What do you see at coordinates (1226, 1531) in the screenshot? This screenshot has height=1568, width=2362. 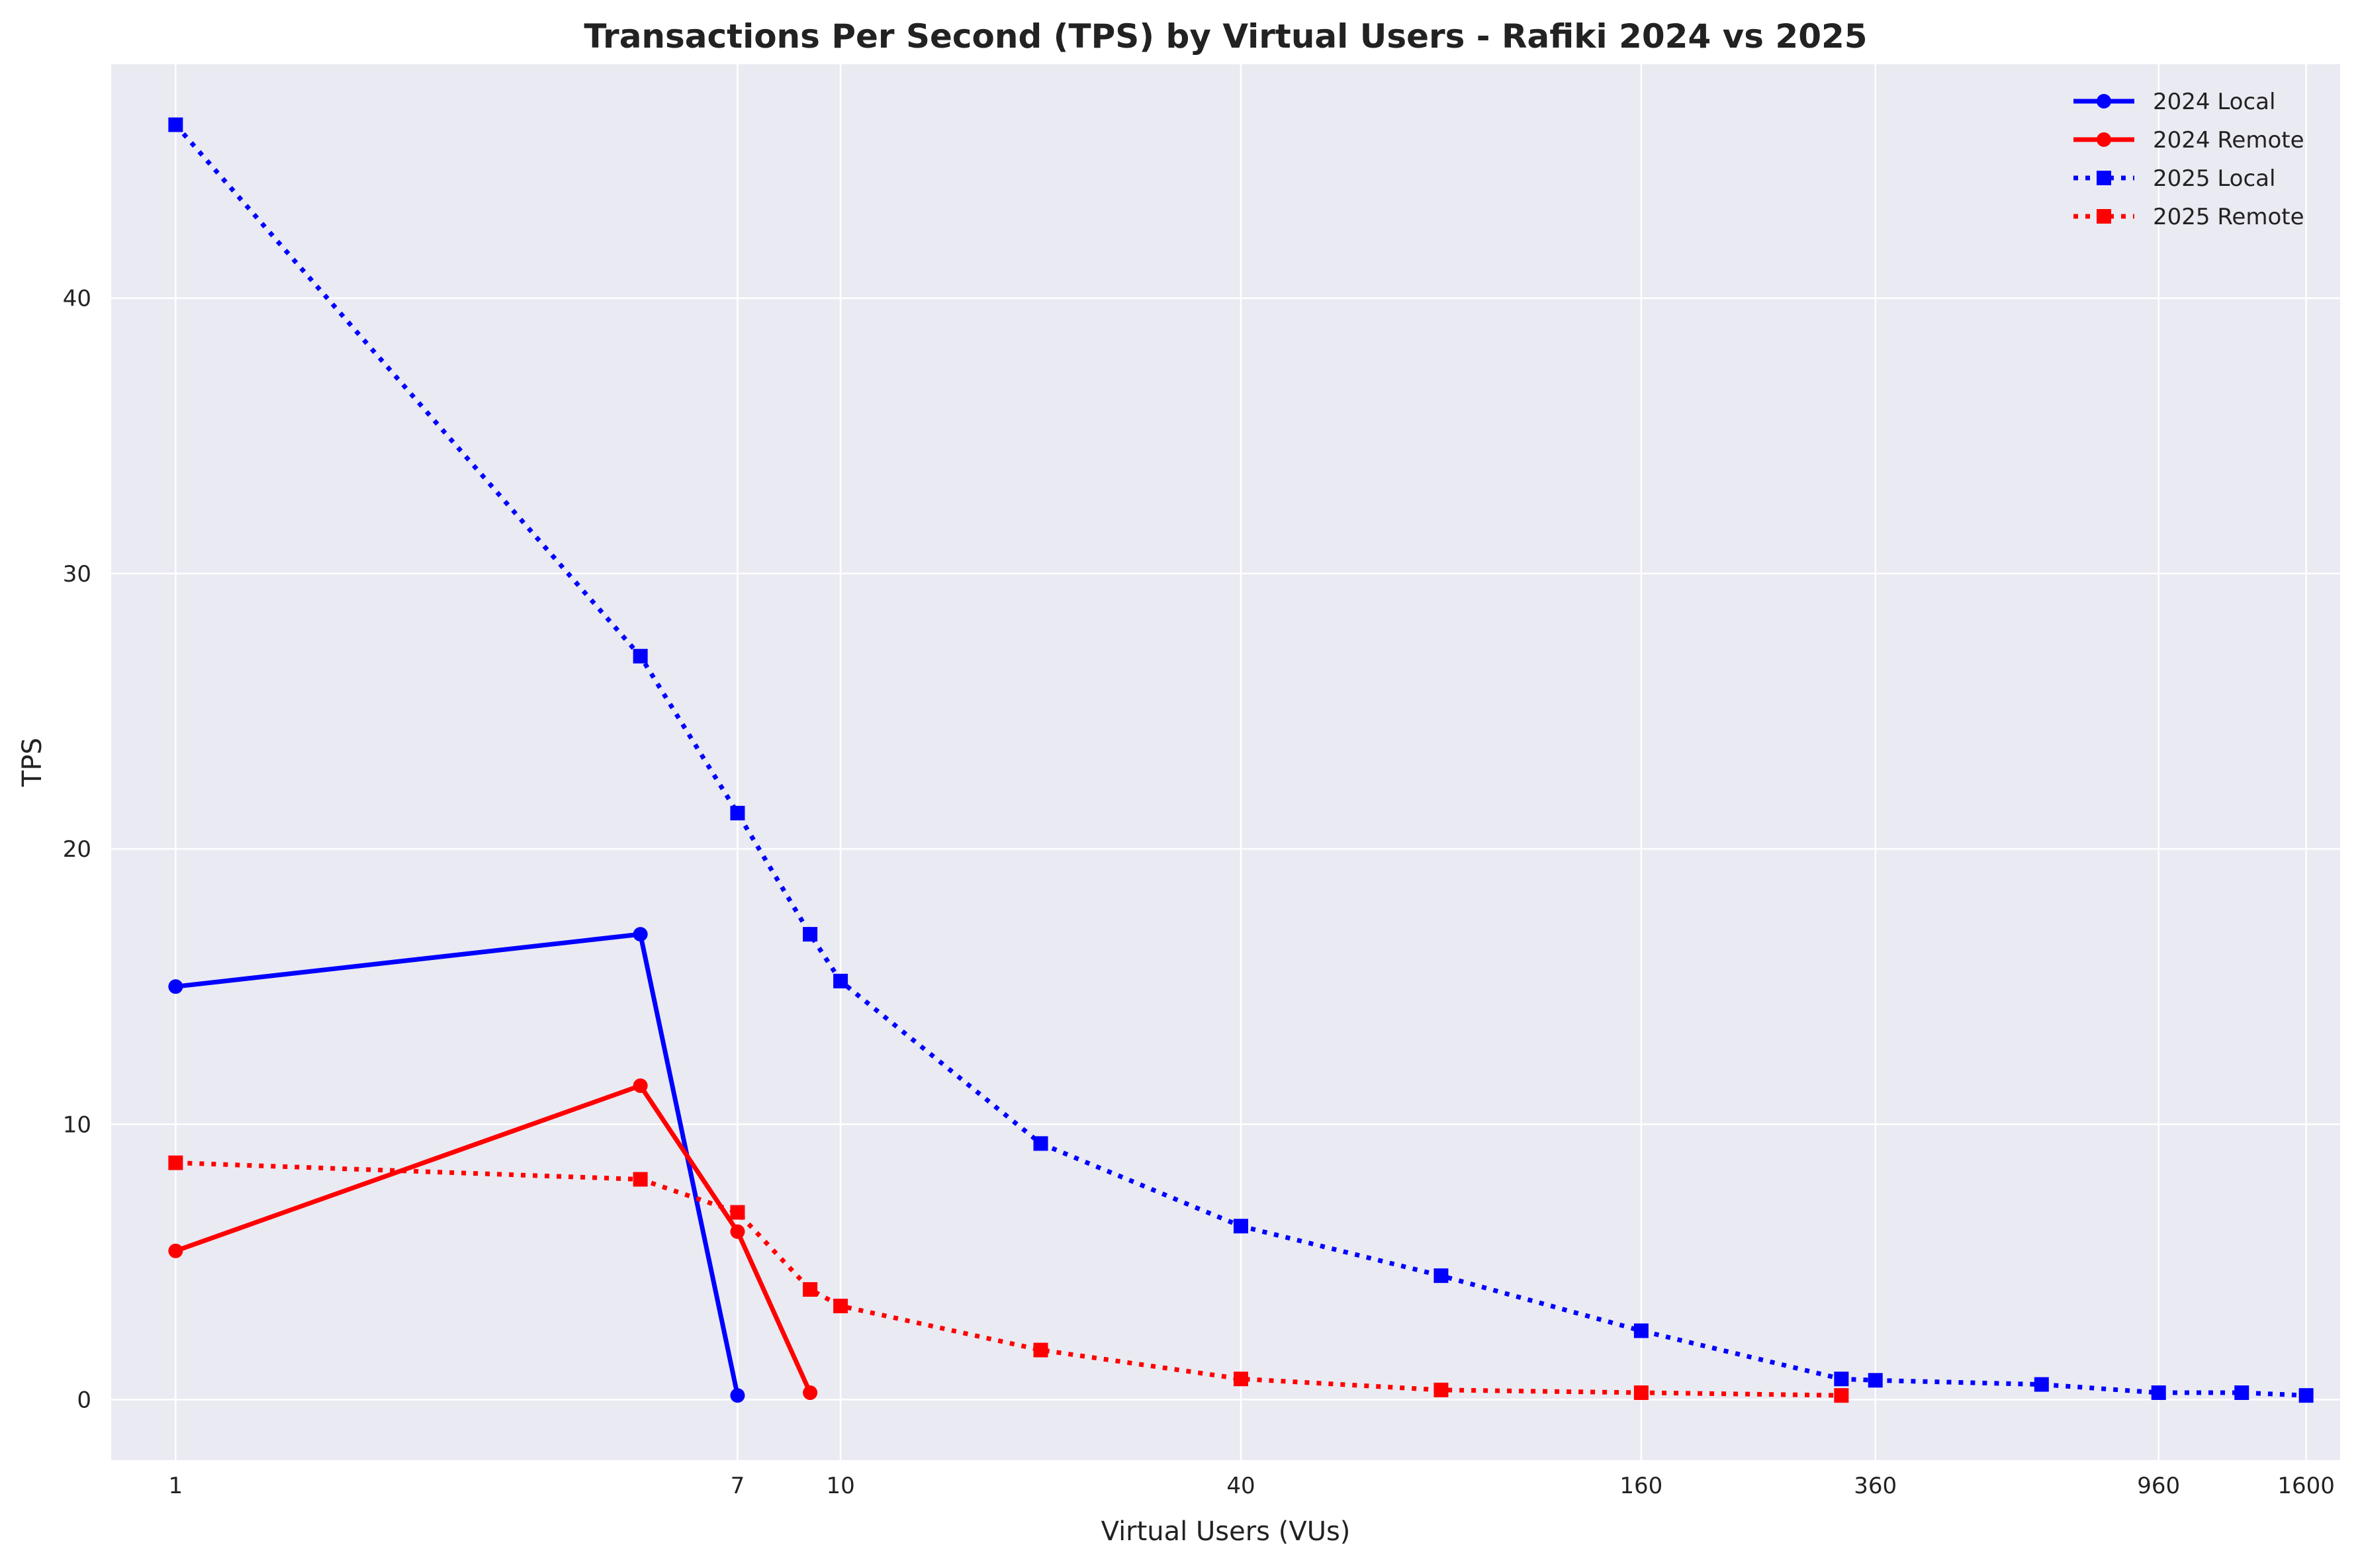 I see `x-axis-label: Virtual Users (VUs)` at bounding box center [1226, 1531].